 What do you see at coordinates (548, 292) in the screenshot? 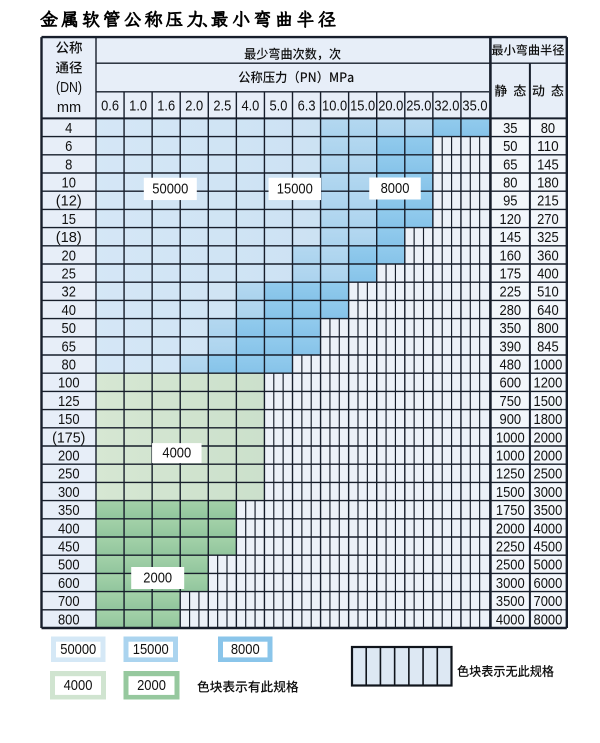
I see `svg-text: 510` at bounding box center [548, 292].